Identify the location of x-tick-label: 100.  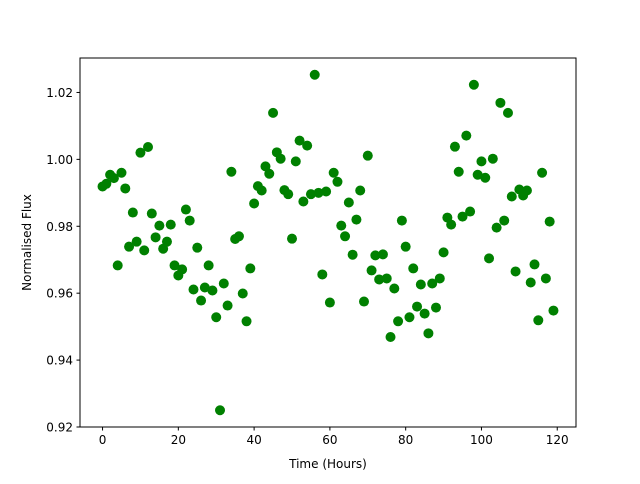
(481, 440).